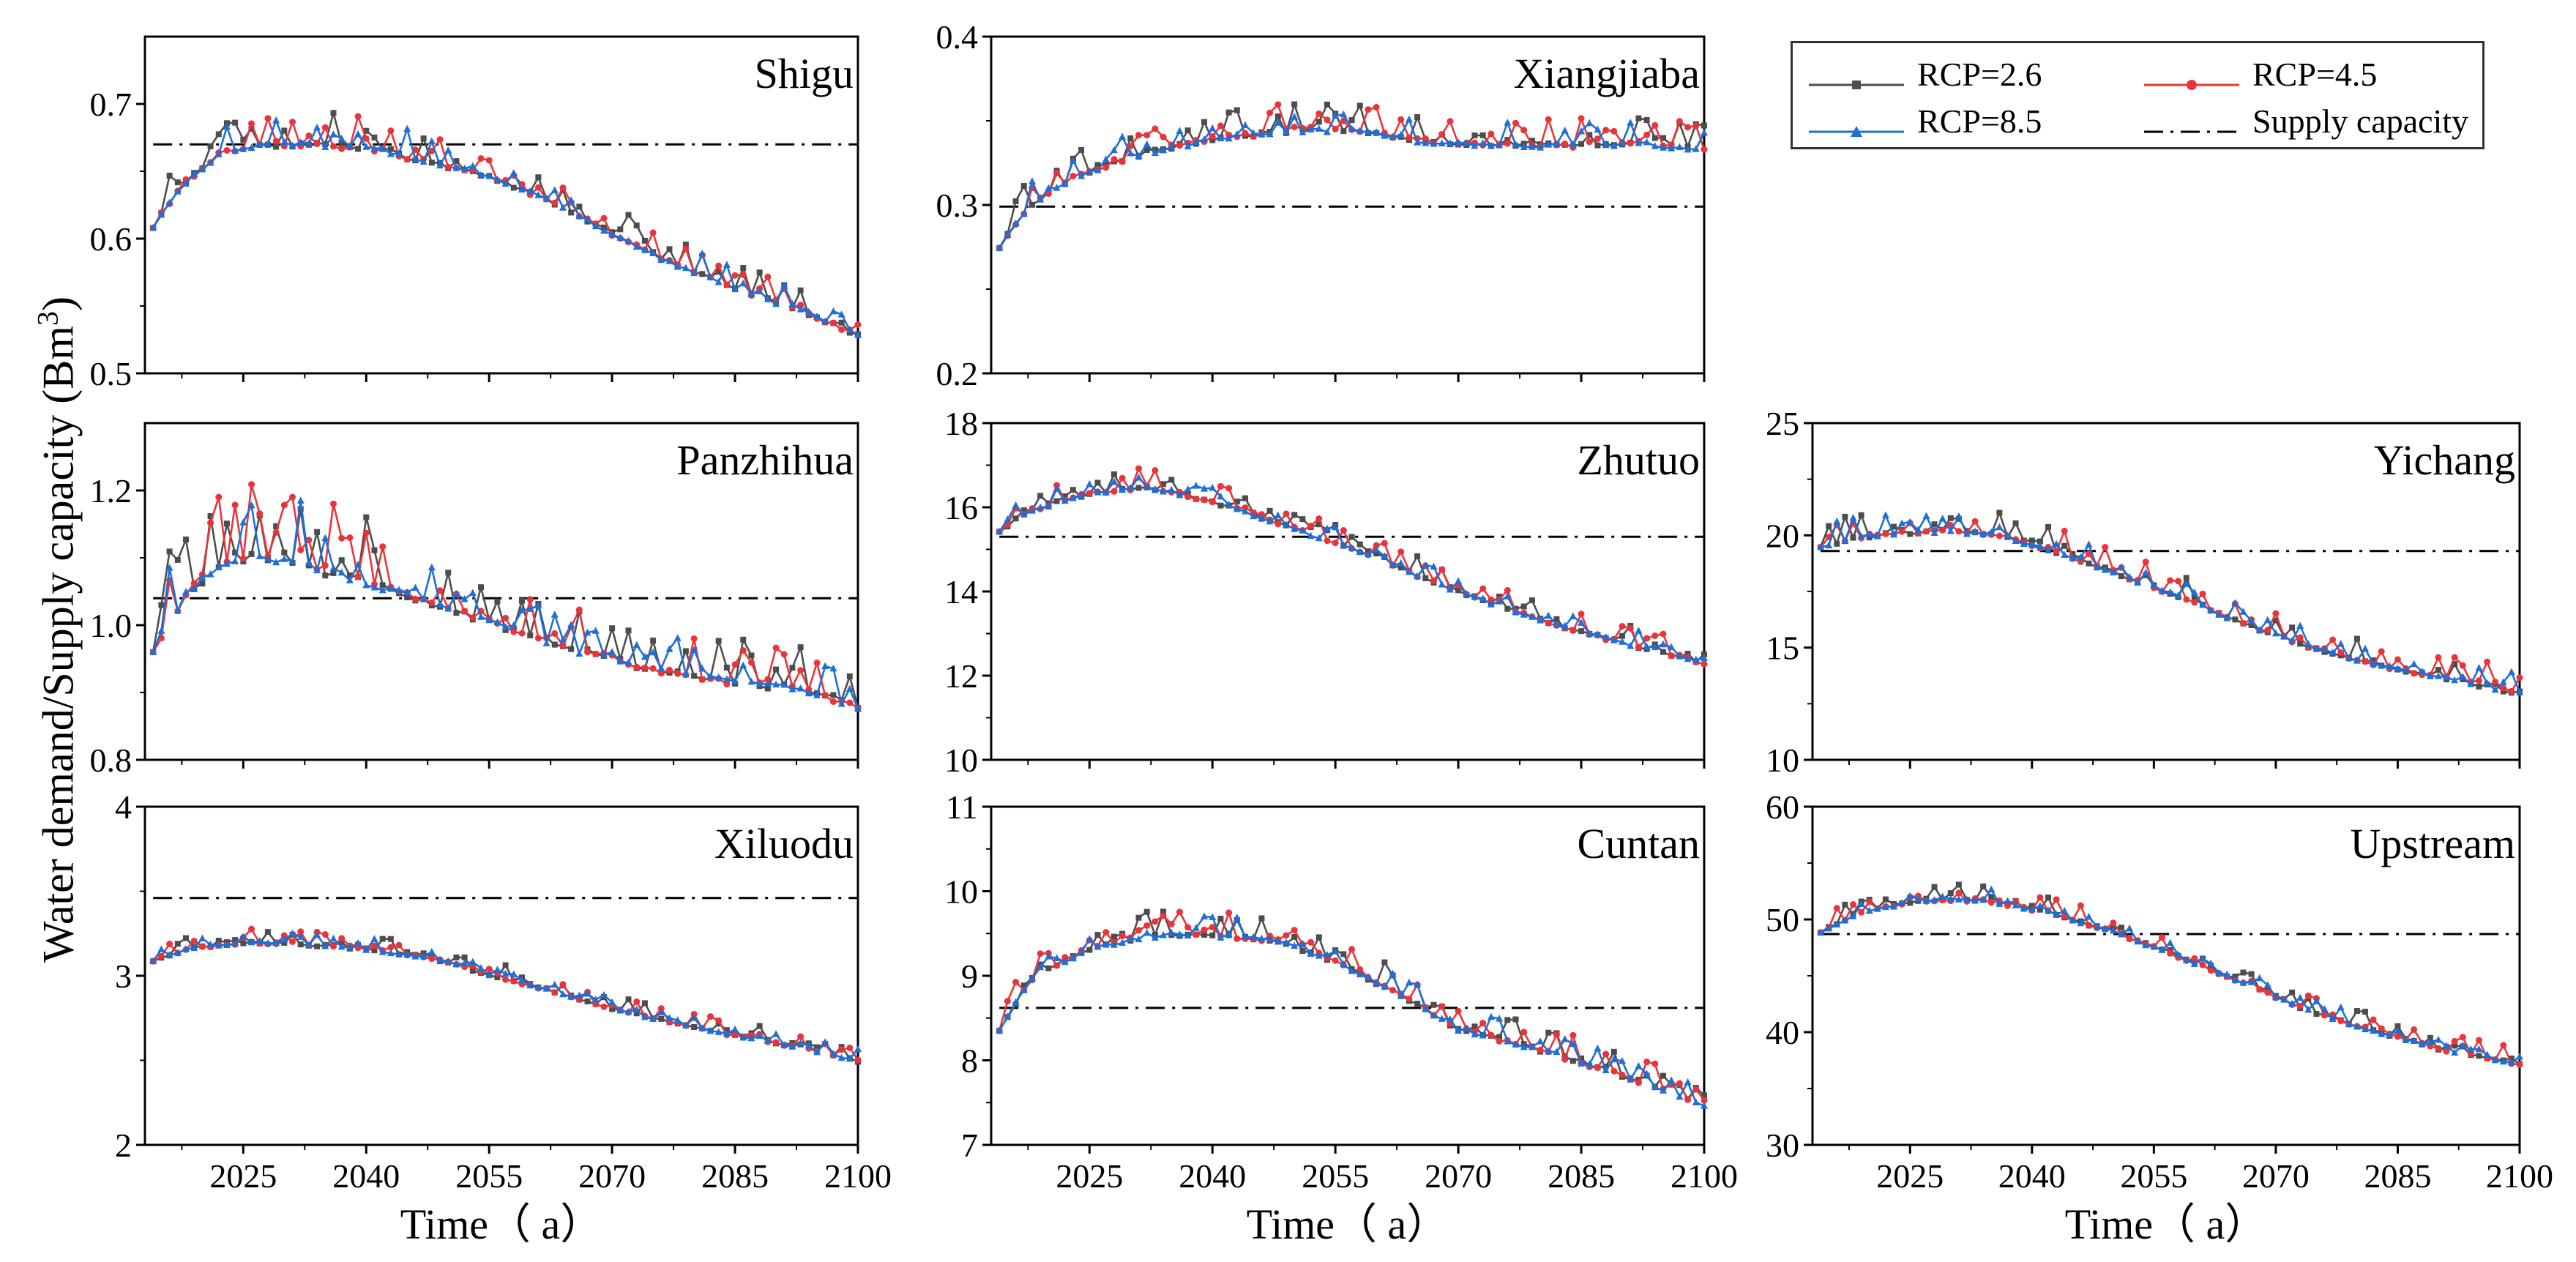 The width and height of the screenshot is (2576, 1262). I want to click on legend: RCP=2.6 RCP=4.5 RCP=8.5 Supply capacity, so click(2137, 95).